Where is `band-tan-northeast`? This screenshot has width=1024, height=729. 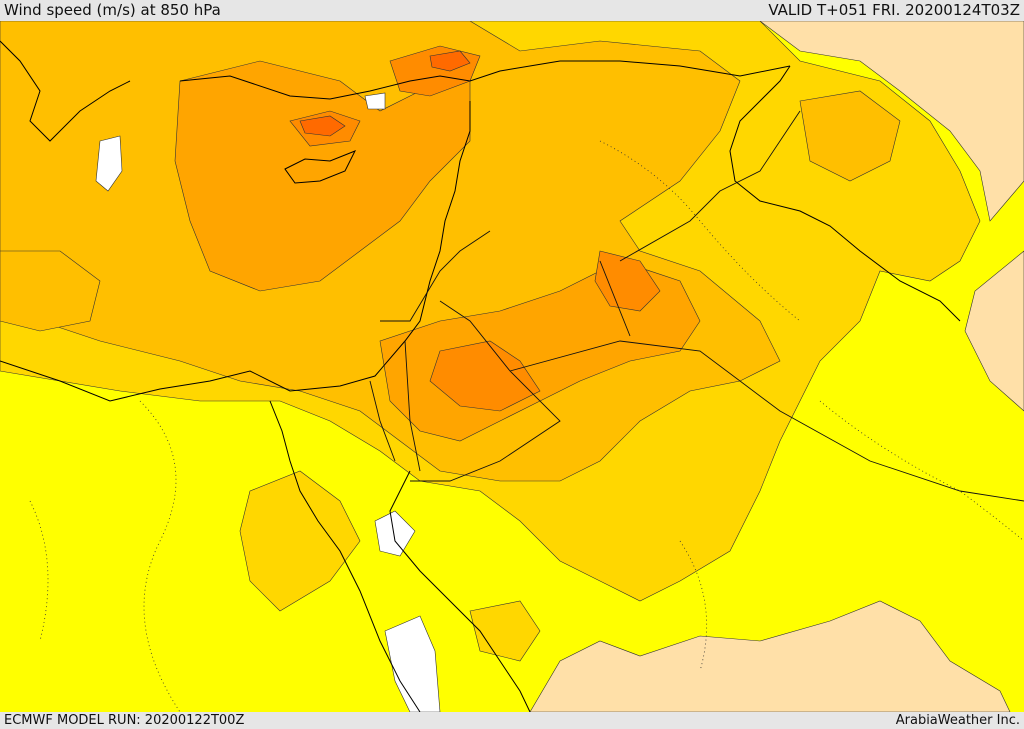
band-tan-northeast is located at coordinates (891, 121).